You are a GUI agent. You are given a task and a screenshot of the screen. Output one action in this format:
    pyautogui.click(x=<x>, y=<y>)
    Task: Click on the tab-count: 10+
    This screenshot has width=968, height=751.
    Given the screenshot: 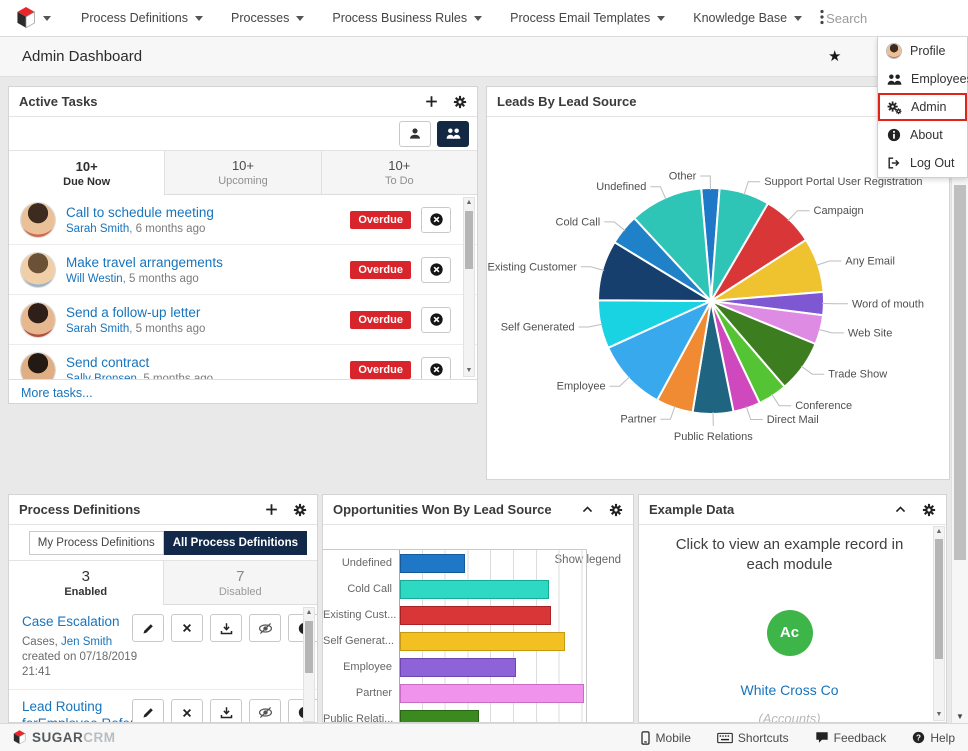 What is the action you would take?
    pyautogui.click(x=86, y=166)
    